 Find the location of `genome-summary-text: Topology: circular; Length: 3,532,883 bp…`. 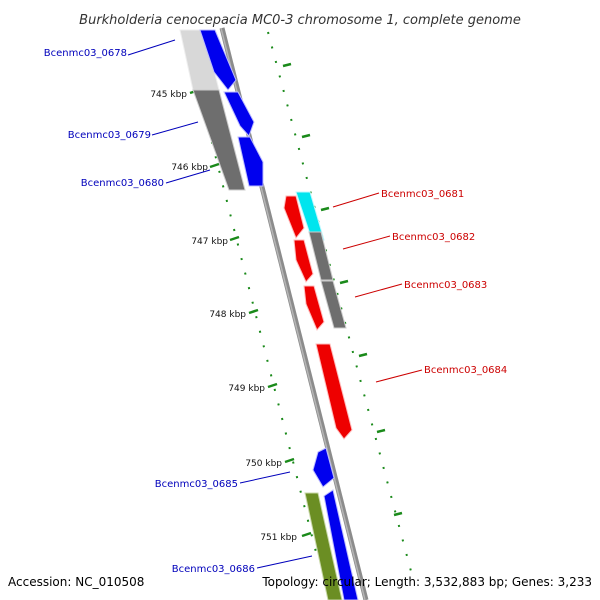

genome-summary-text: Topology: circular; Length: 3,532,883 bp… is located at coordinates (426, 582).